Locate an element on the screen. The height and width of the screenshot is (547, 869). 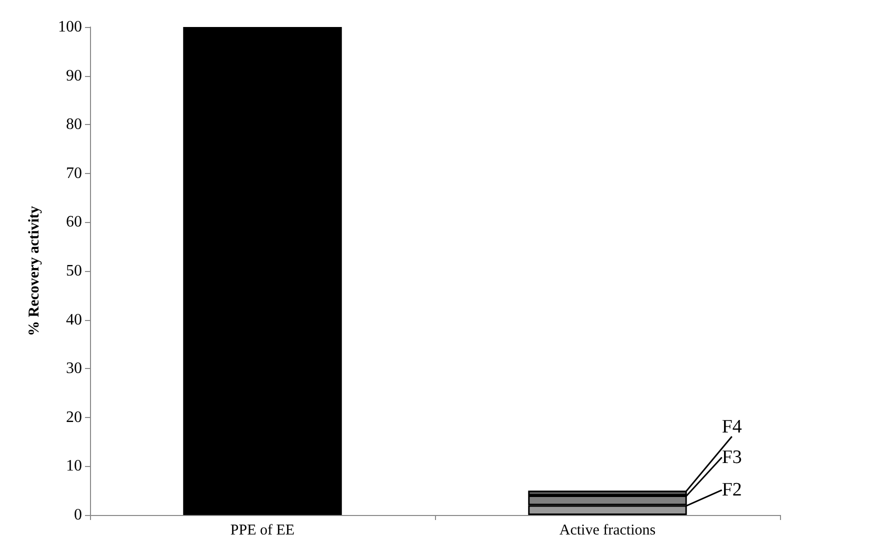
y-tick-label: 0 is located at coordinates (78, 515).